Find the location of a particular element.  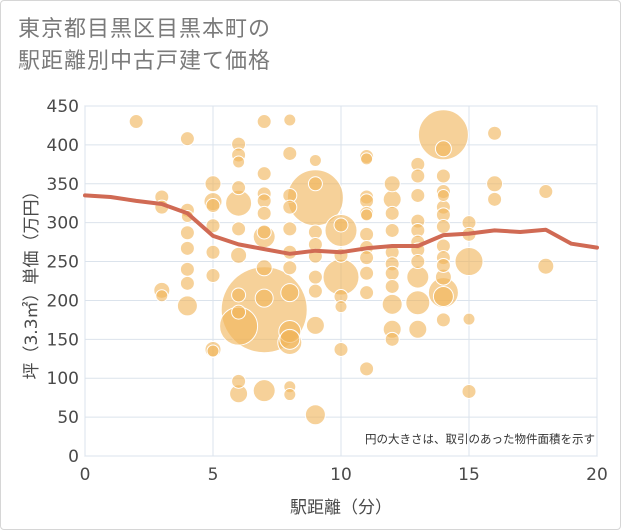

trend-line-group is located at coordinates (341, 224).